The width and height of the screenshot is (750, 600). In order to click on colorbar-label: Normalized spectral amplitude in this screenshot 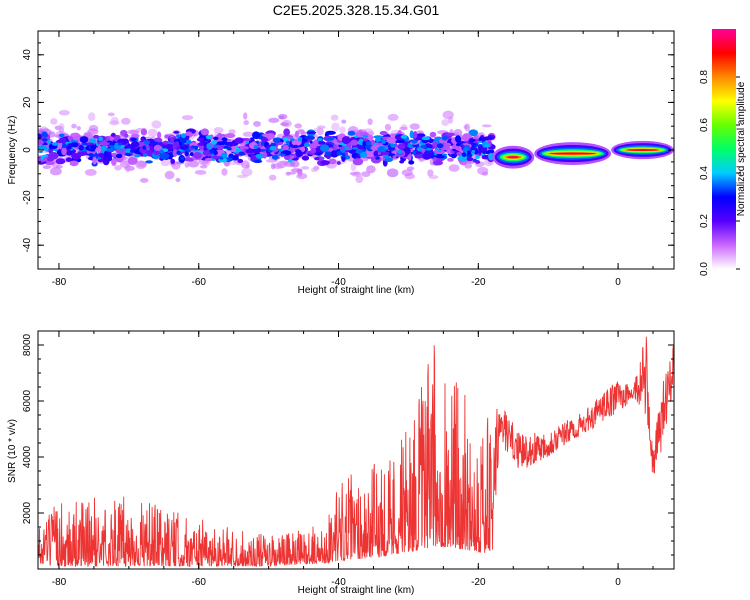, I will do `click(741, 148)`.